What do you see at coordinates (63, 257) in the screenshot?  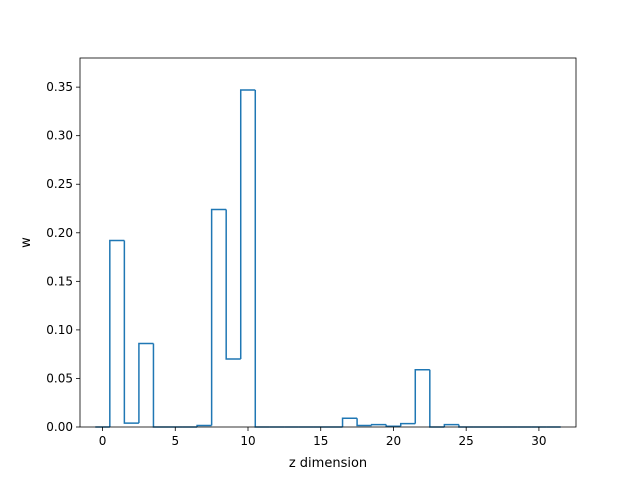 I see `y-axis-ticks: 0.00 0.05 0.10 0.15 0.20 0.25 0.30 0.35` at bounding box center [63, 257].